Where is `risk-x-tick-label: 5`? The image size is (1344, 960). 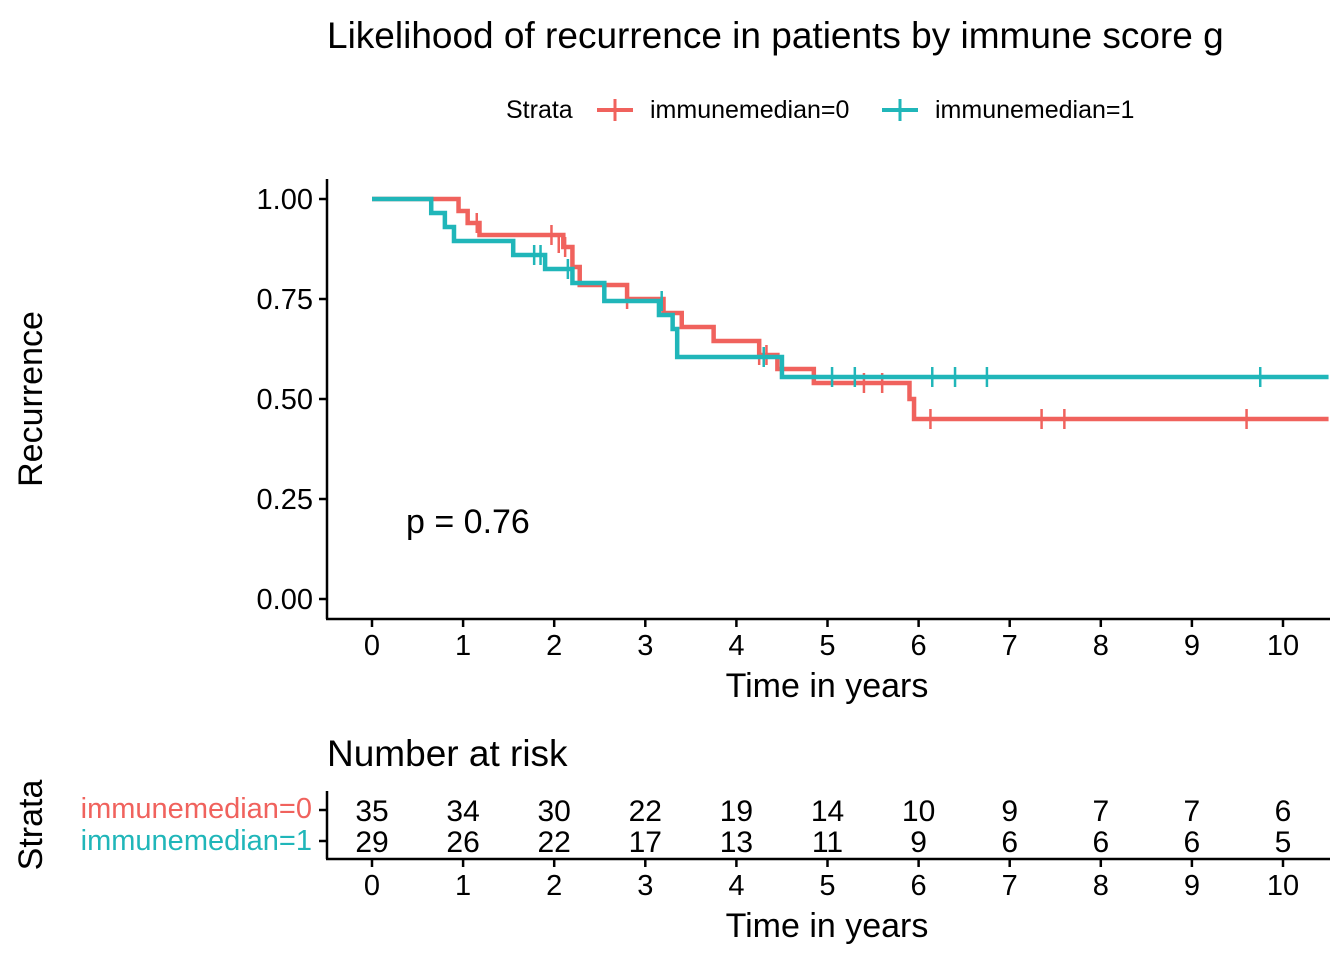 risk-x-tick-label: 5 is located at coordinates (827, 886).